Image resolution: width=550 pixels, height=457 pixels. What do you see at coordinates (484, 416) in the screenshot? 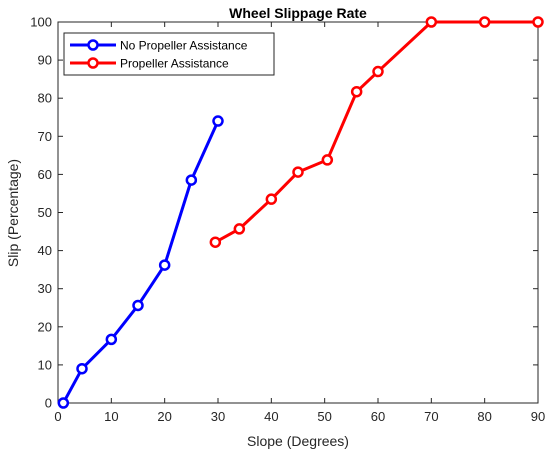
I see `x-tick-label-8: 80` at bounding box center [484, 416].